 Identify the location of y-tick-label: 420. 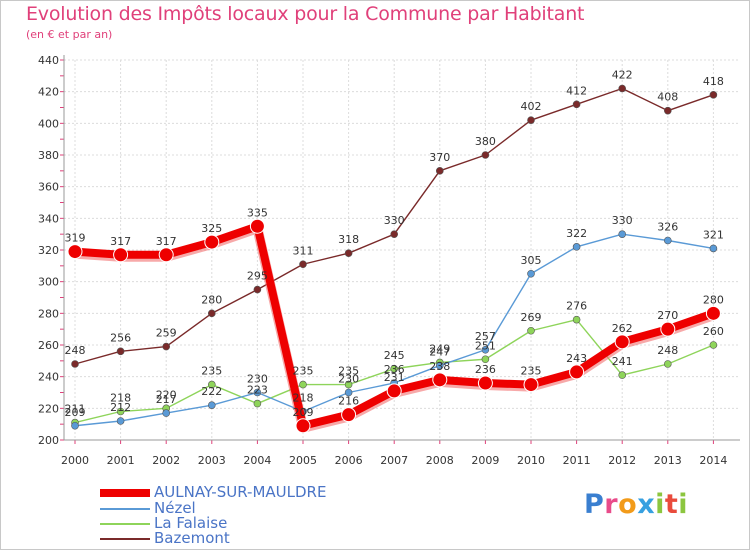
(48, 92).